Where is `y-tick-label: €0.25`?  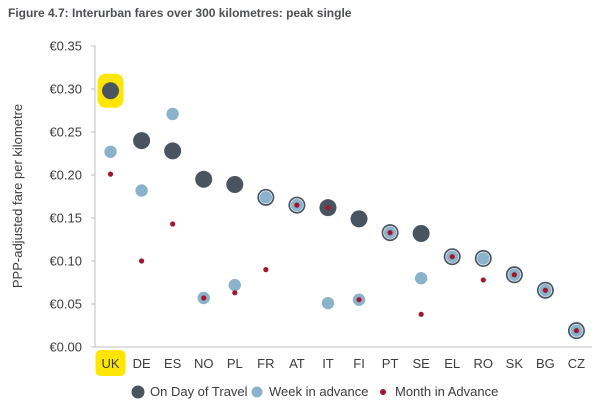
y-tick-label: €0.25 is located at coordinates (65, 132).